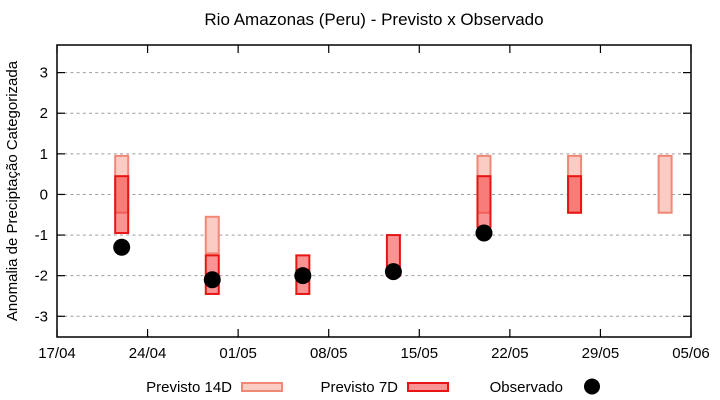 The image size is (720, 400). Describe the element at coordinates (41, 316) in the screenshot. I see `y-tick-label: -3` at that location.